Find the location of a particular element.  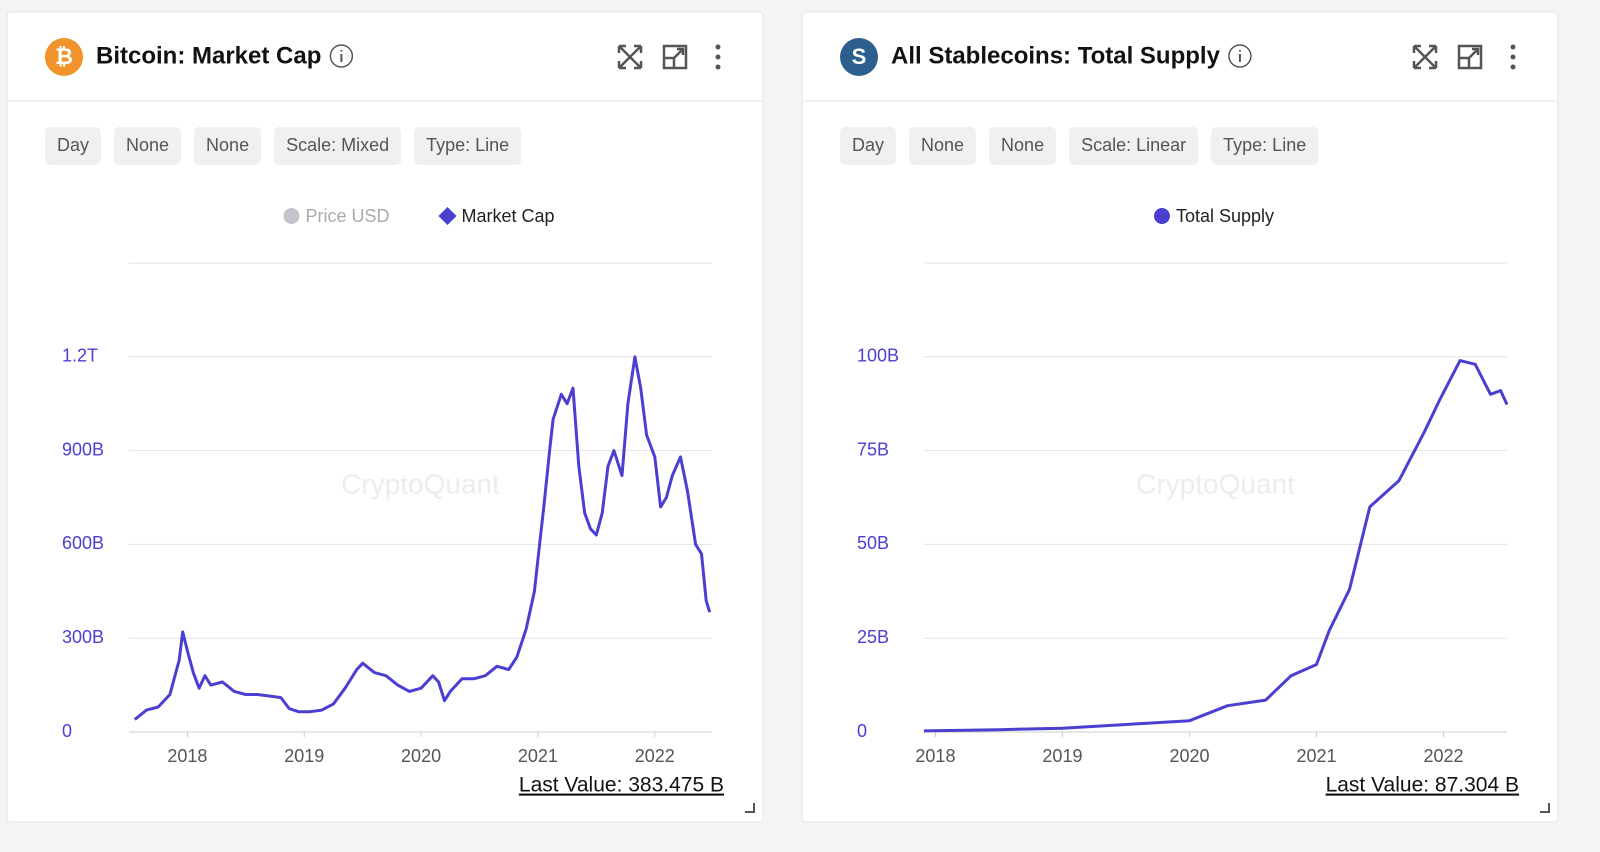

chart-title: Bitcoin: Market Cap is located at coordinates (208, 55).